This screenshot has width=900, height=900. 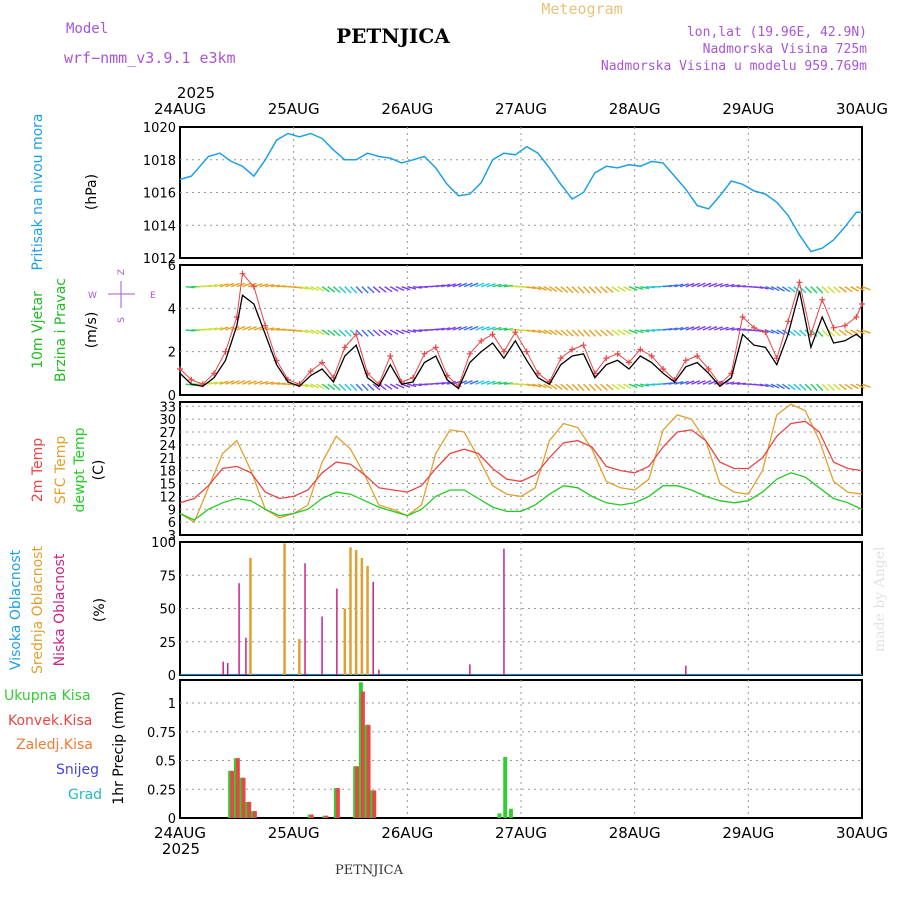 I want to click on precip-ticks: 0 0.25 0.5 0.75 1, so click(x=504, y=762).